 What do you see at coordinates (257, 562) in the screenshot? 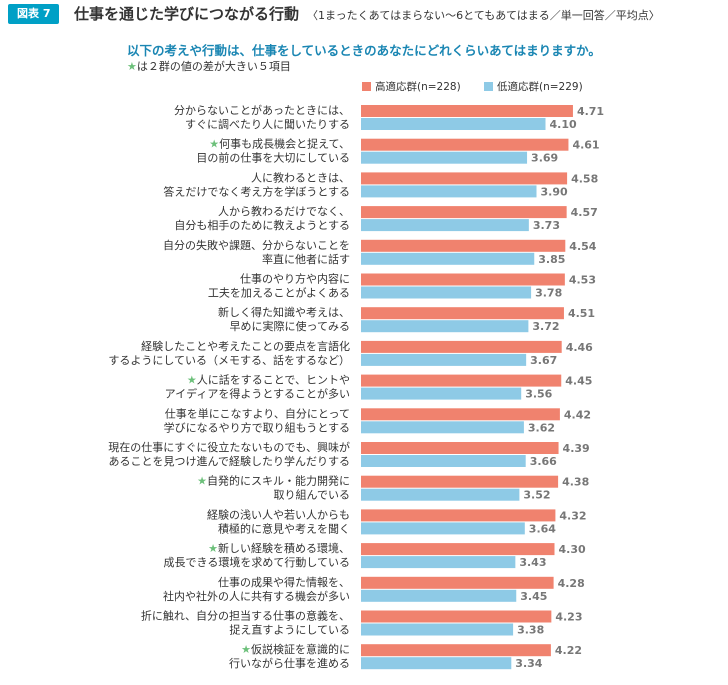
I see `category-label: 成長できる環境を求めて行動している` at bounding box center [257, 562].